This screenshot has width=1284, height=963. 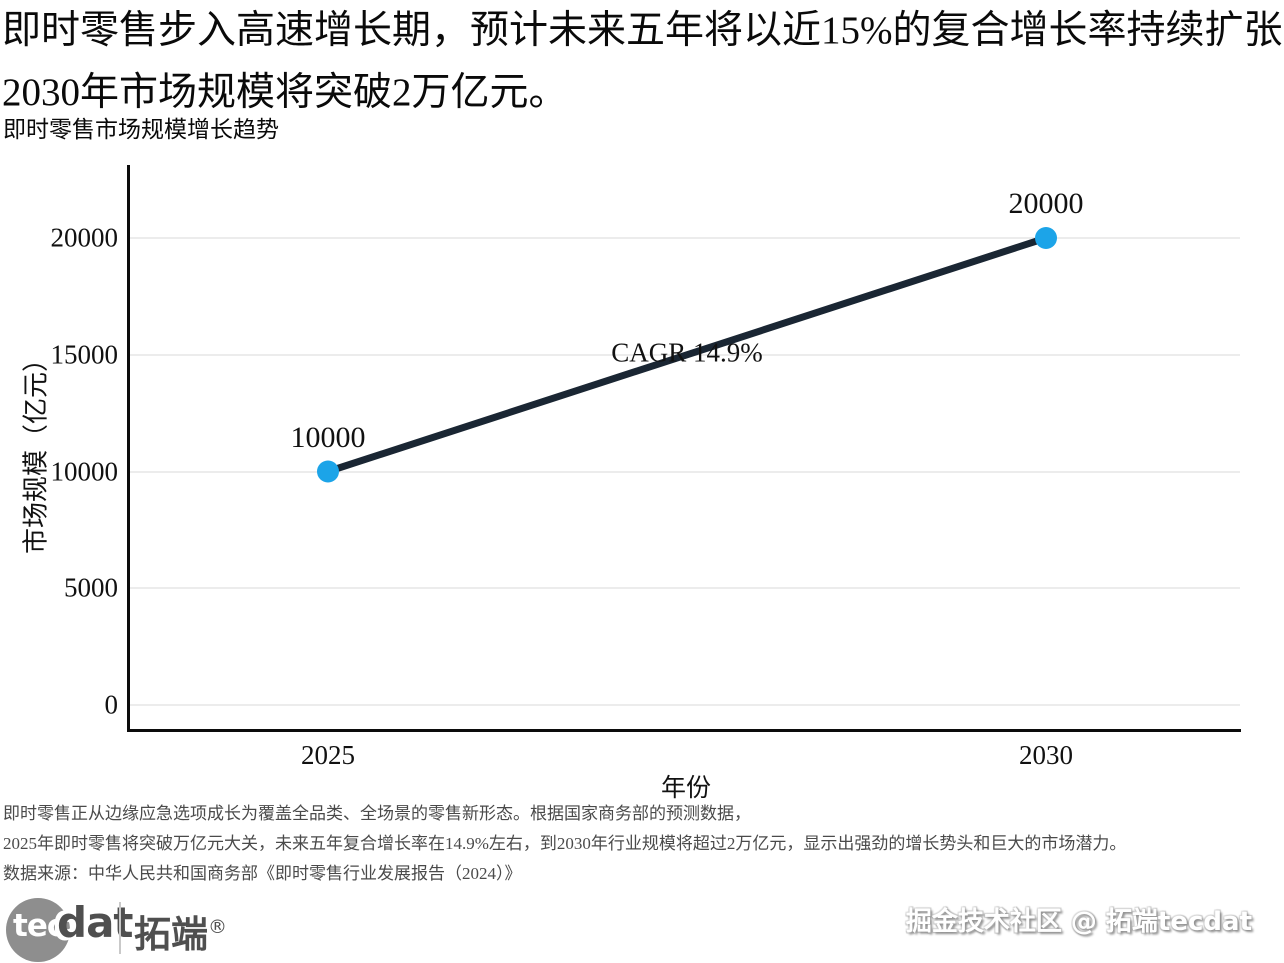 I want to click on headline-line-2: 2030年市场规模将突破2万亿元。, so click(x=285, y=92).